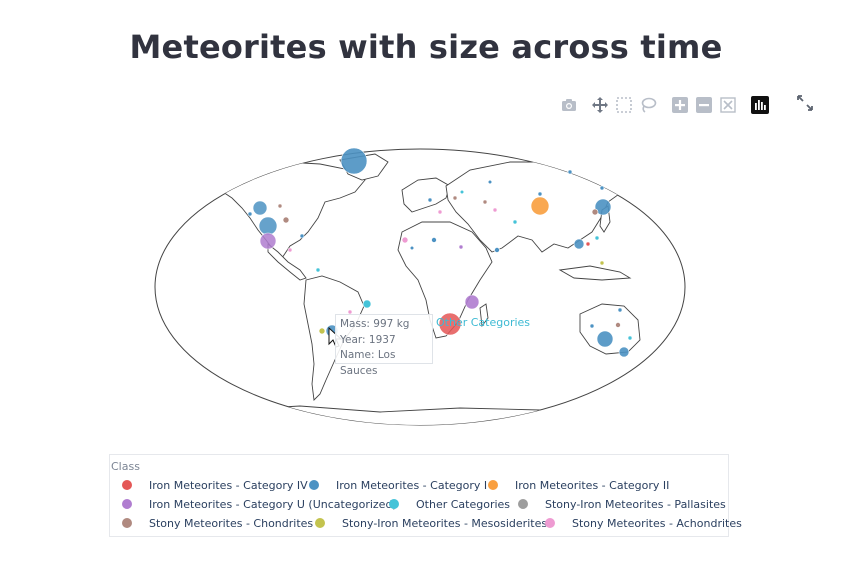 Image resolution: width=848 pixels, height=561 pixels. What do you see at coordinates (600, 105) in the screenshot?
I see `pan-icon` at bounding box center [600, 105].